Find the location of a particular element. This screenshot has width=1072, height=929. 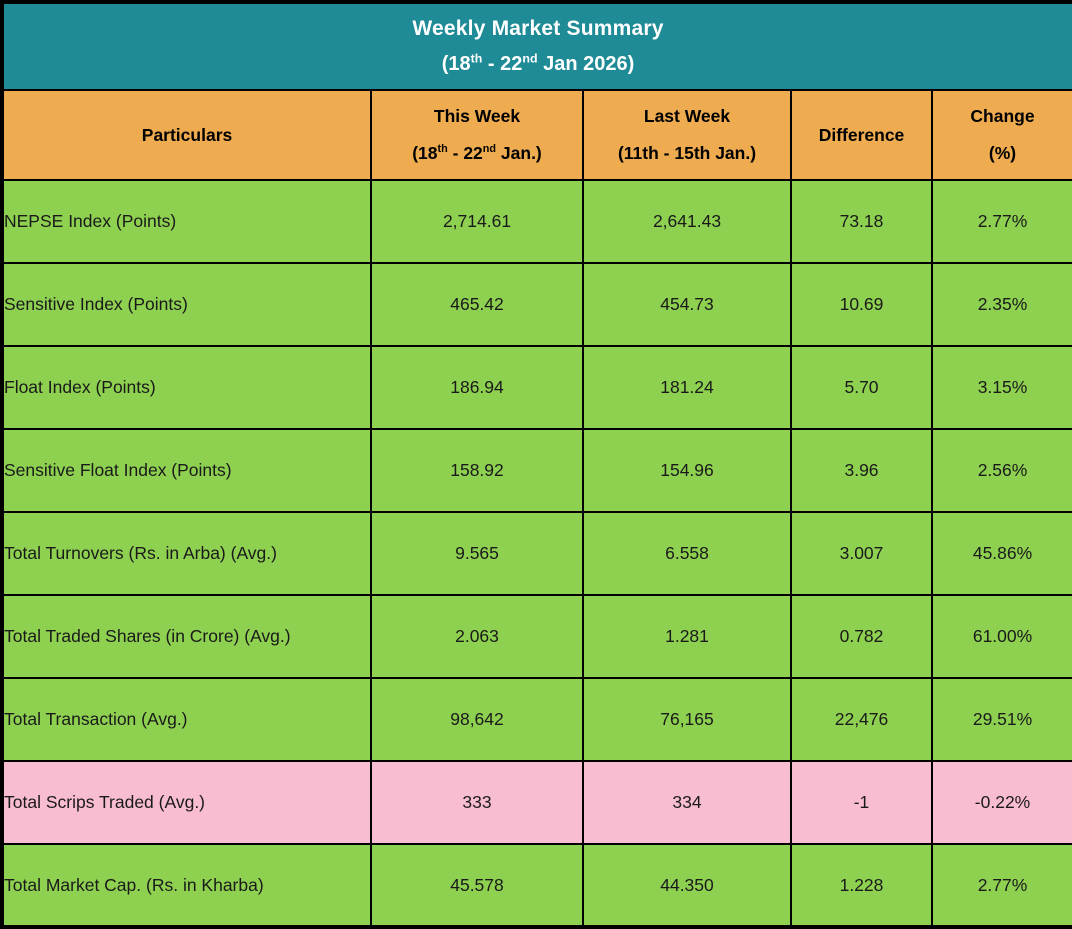

this-week-value: 186.94 is located at coordinates (477, 387).